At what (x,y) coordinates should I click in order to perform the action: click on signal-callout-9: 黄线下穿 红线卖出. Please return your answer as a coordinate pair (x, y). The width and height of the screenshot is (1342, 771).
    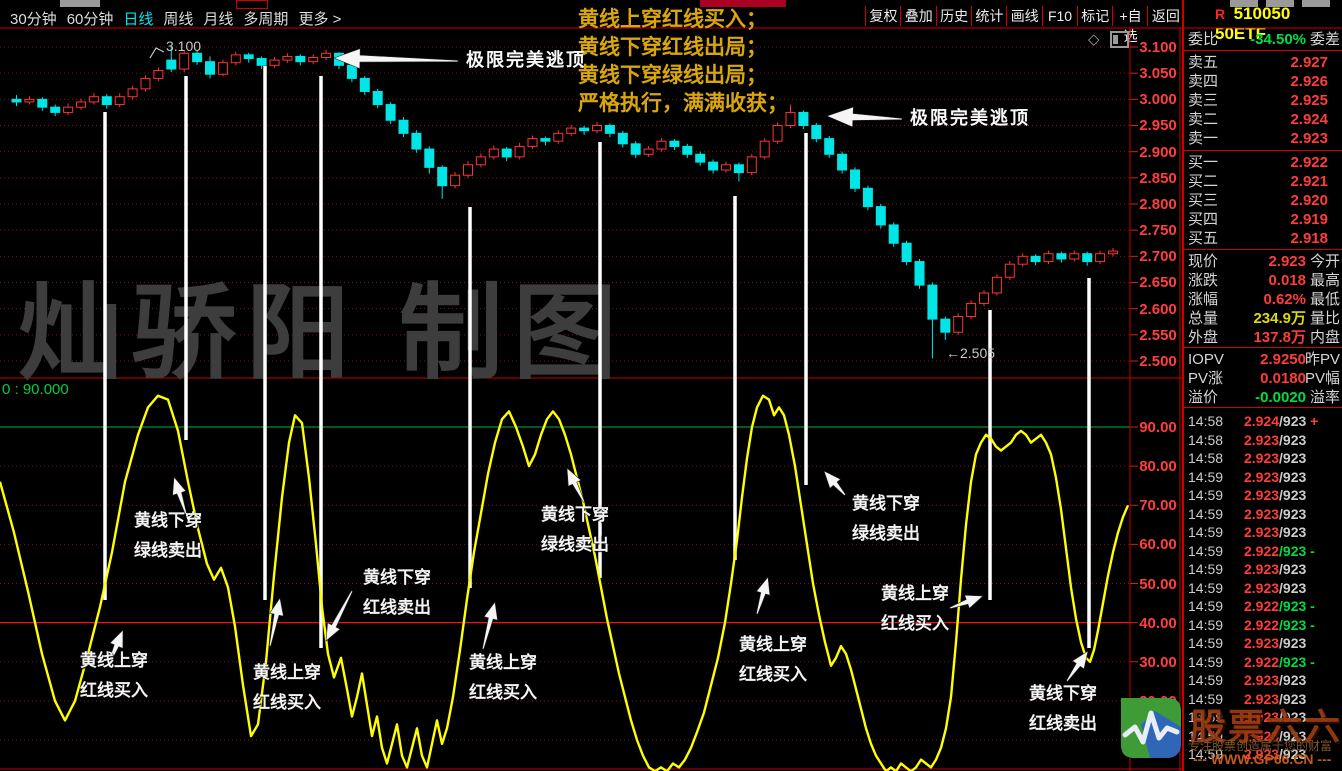
    Looking at the image, I should click on (1063, 708).